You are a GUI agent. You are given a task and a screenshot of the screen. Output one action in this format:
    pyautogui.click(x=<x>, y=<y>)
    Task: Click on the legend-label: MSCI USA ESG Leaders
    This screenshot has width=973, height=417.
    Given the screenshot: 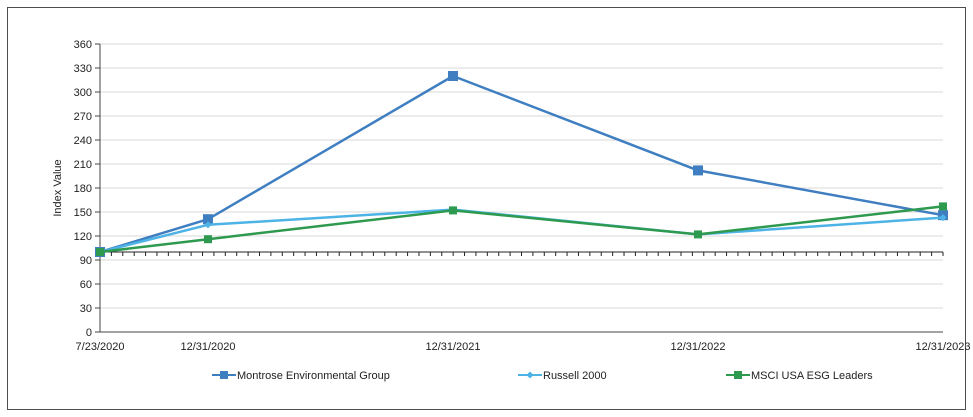 What is the action you would take?
    pyautogui.click(x=812, y=376)
    